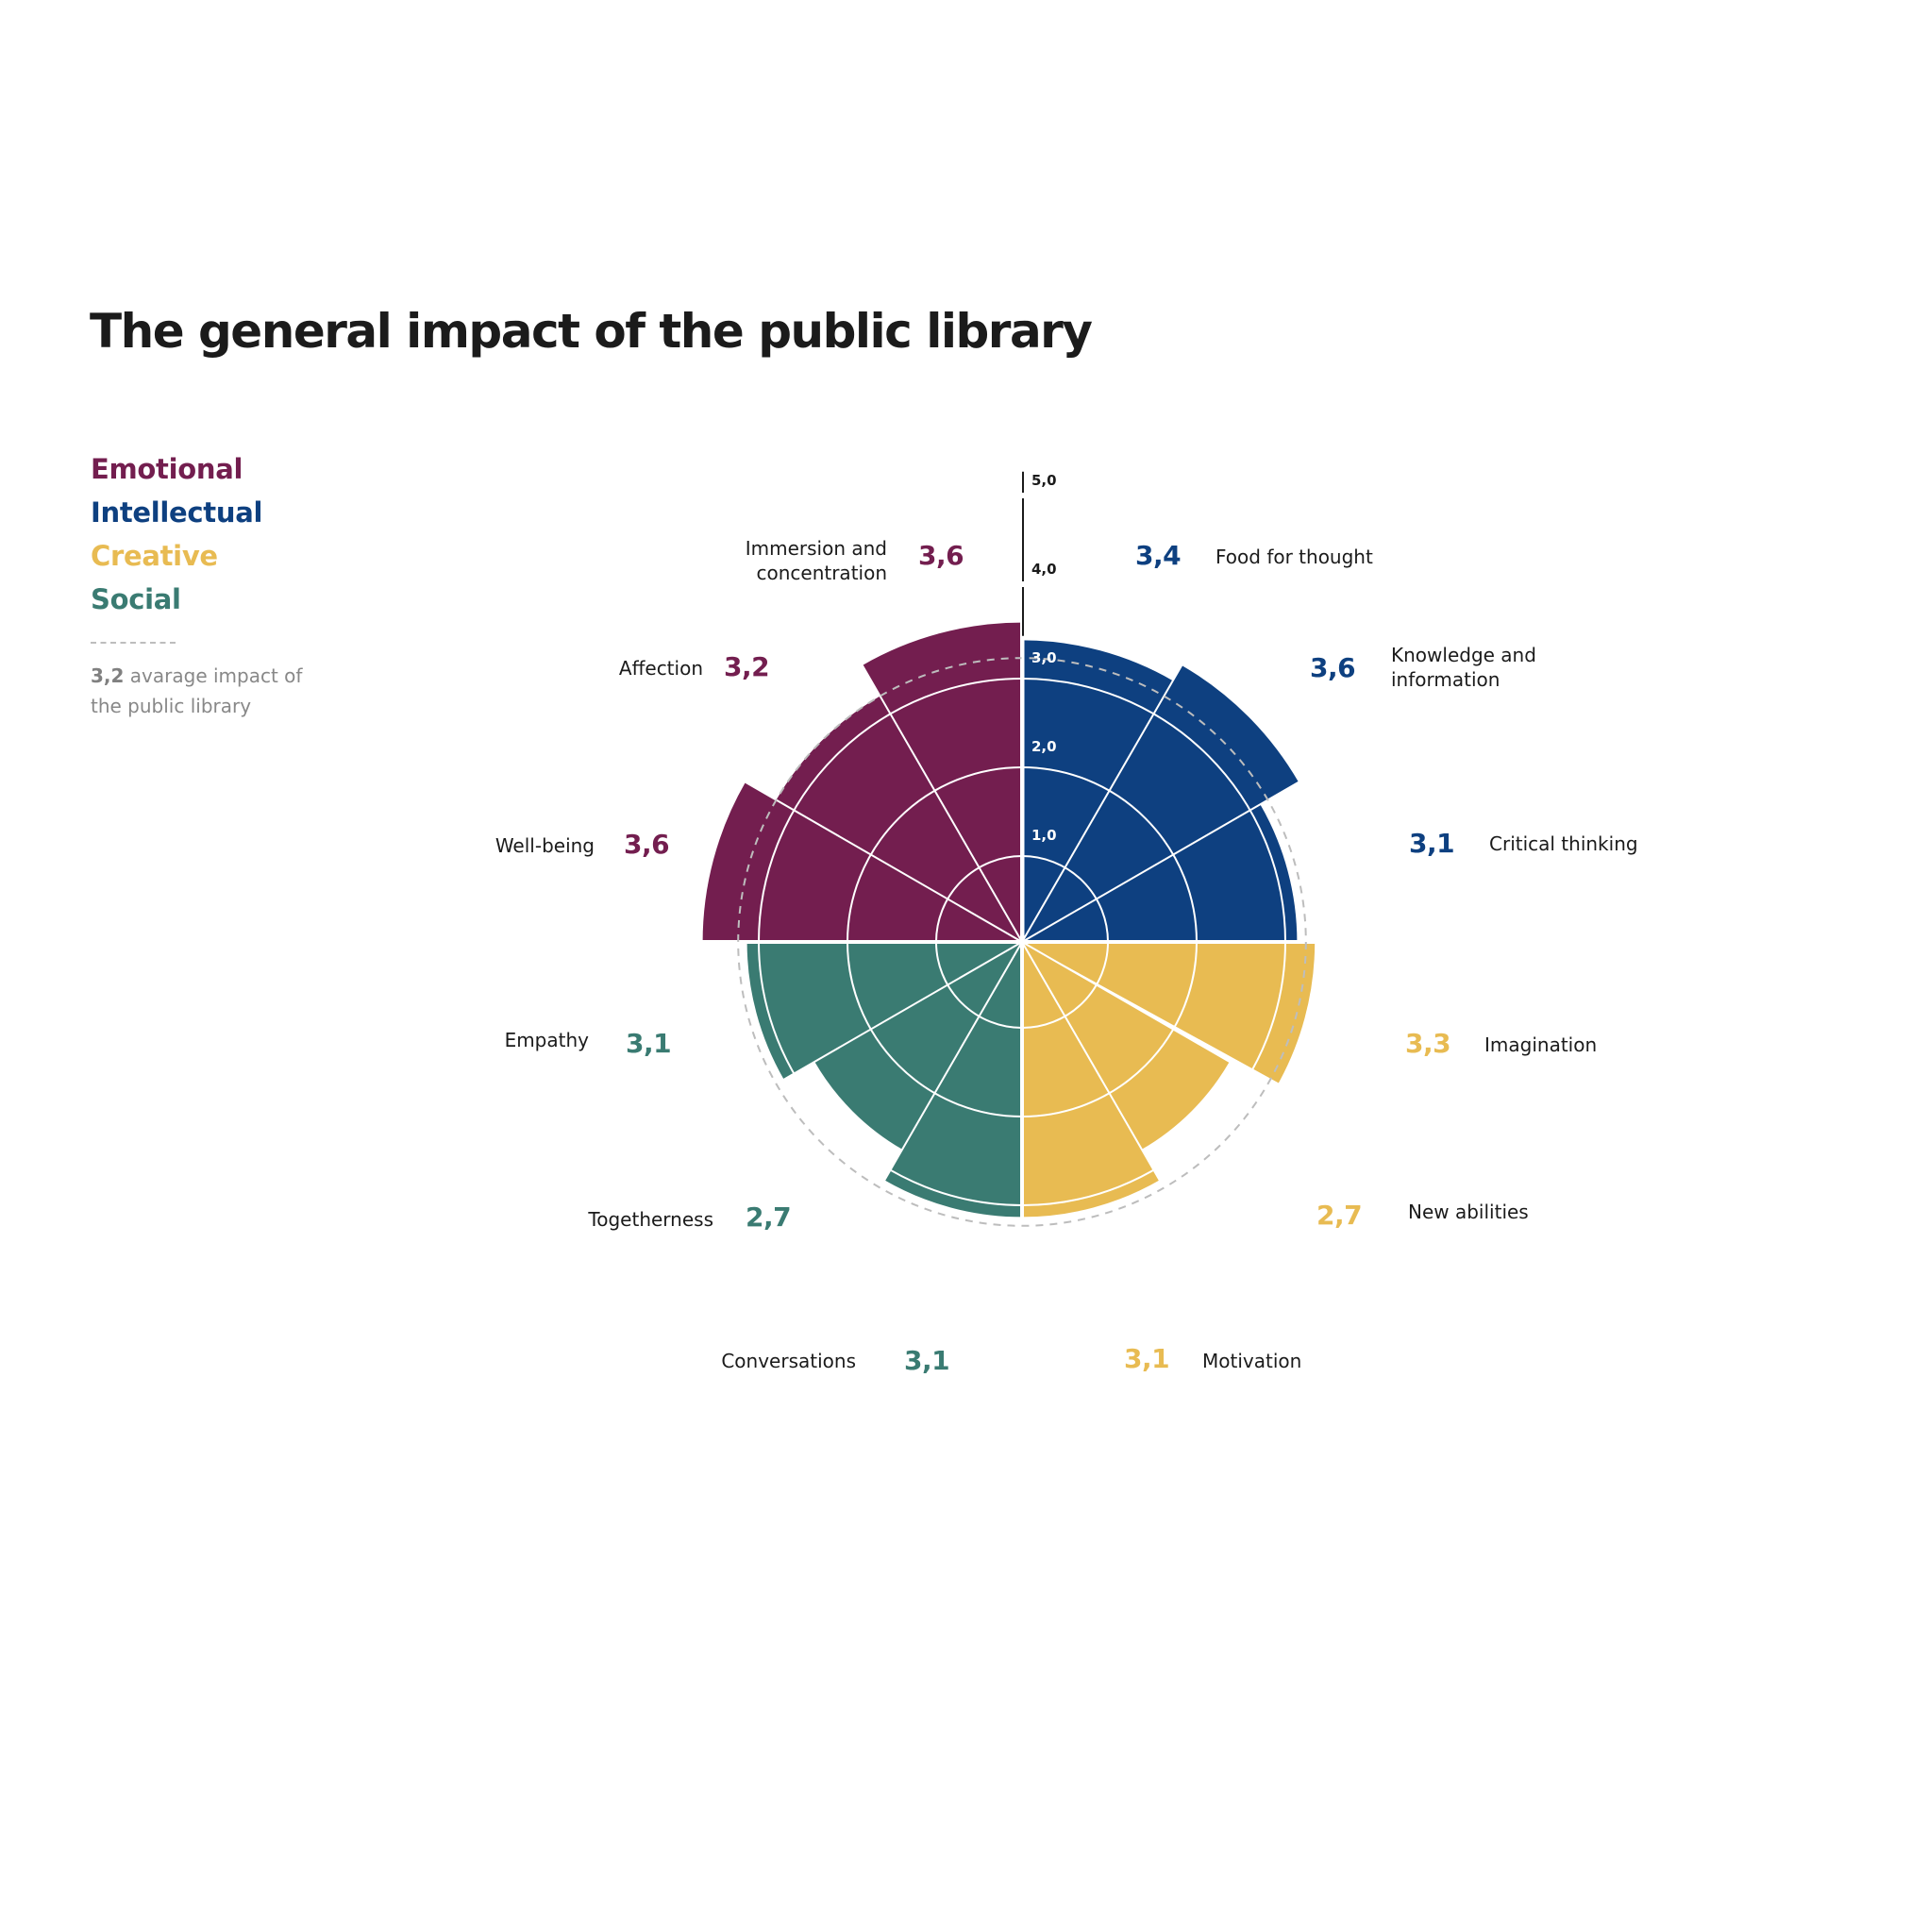  I want to click on value-imagination: 3,3, so click(1428, 1043).